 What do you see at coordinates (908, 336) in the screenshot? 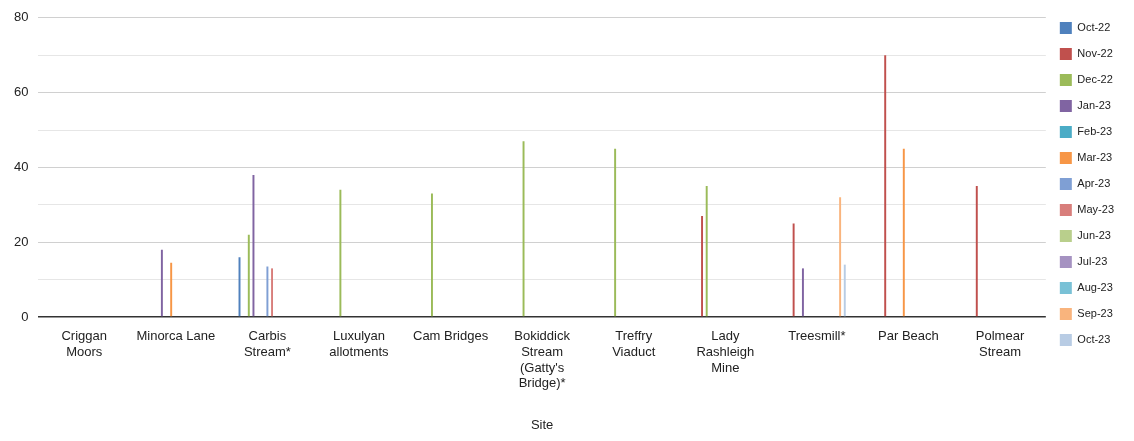
I see `x-tick-label: Par Beach` at bounding box center [908, 336].